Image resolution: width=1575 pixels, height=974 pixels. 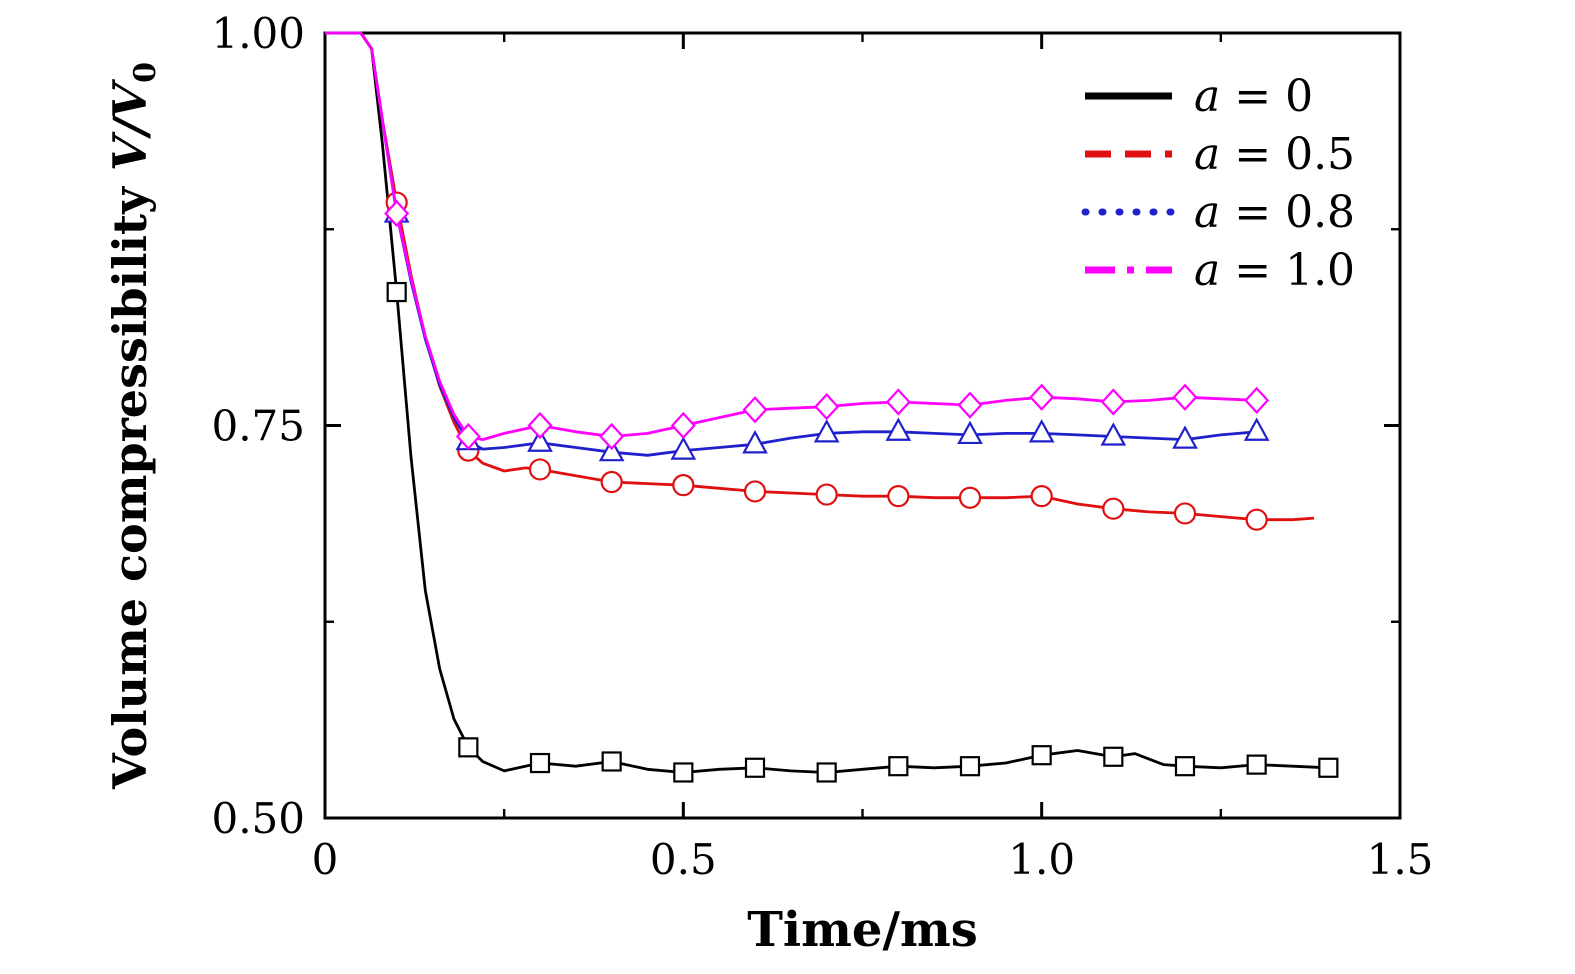 I want to click on legend-entry-a-0-8: a = 0.8, so click(x=1218, y=212).